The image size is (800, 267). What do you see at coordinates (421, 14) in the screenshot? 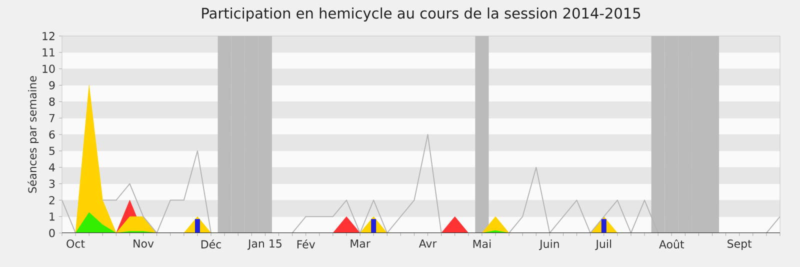
I see `chart-title: Participation en hemicycle au cours de la session 2014-2015` at bounding box center [421, 14].